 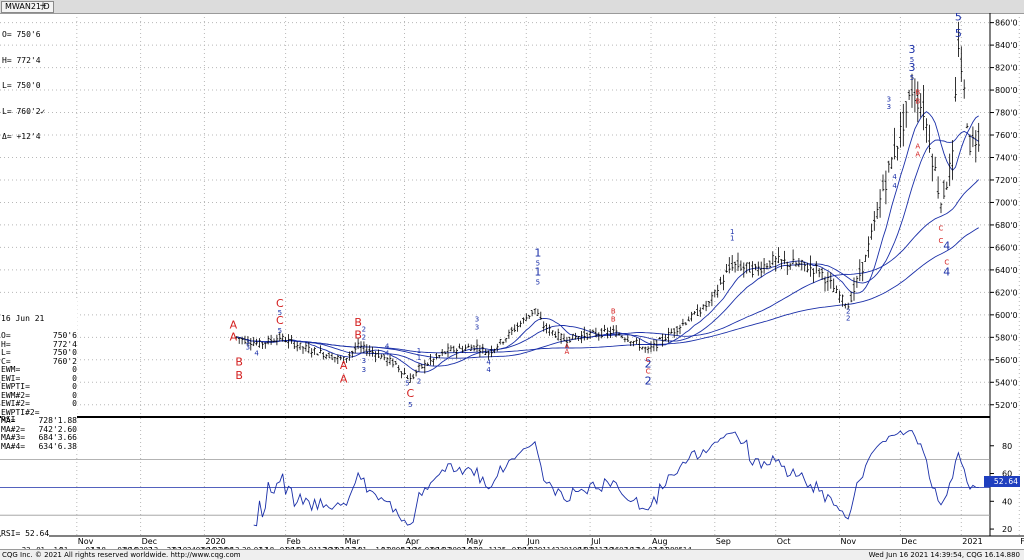 I want to click on day-label: 21, so click(x=664, y=547).